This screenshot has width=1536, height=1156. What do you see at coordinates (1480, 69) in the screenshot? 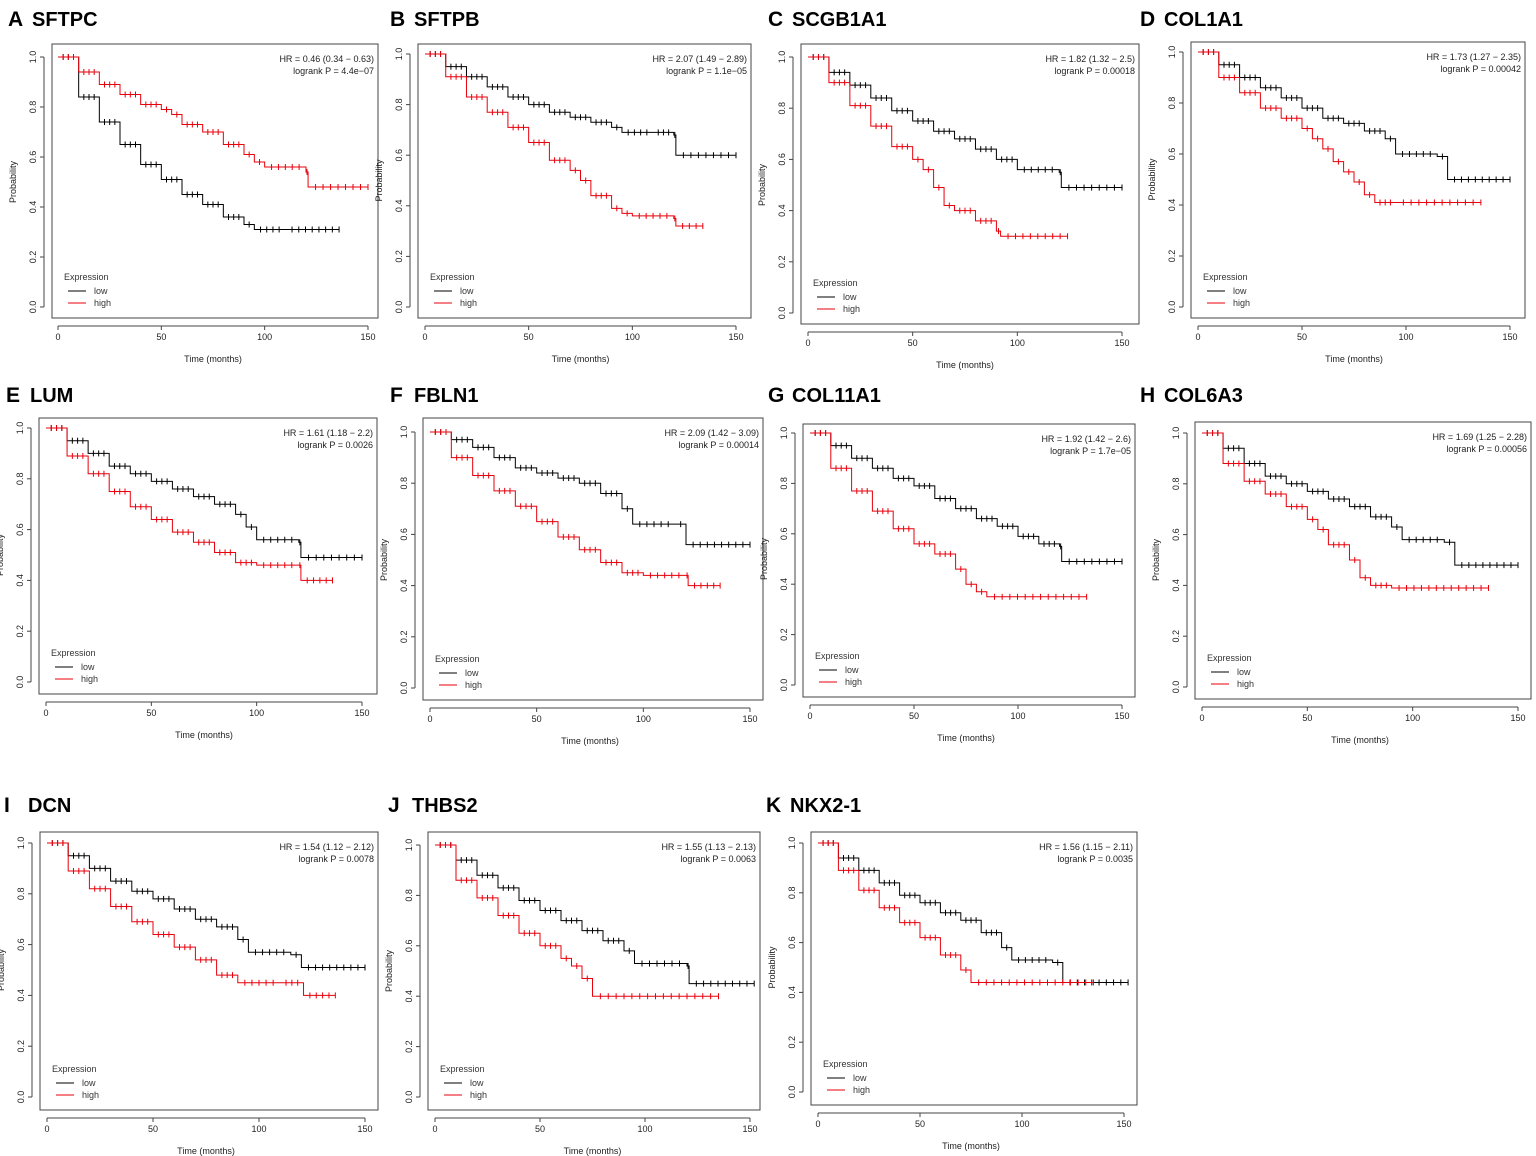
I see `logrank-p-text: logrank P = 0.00042` at bounding box center [1480, 69].